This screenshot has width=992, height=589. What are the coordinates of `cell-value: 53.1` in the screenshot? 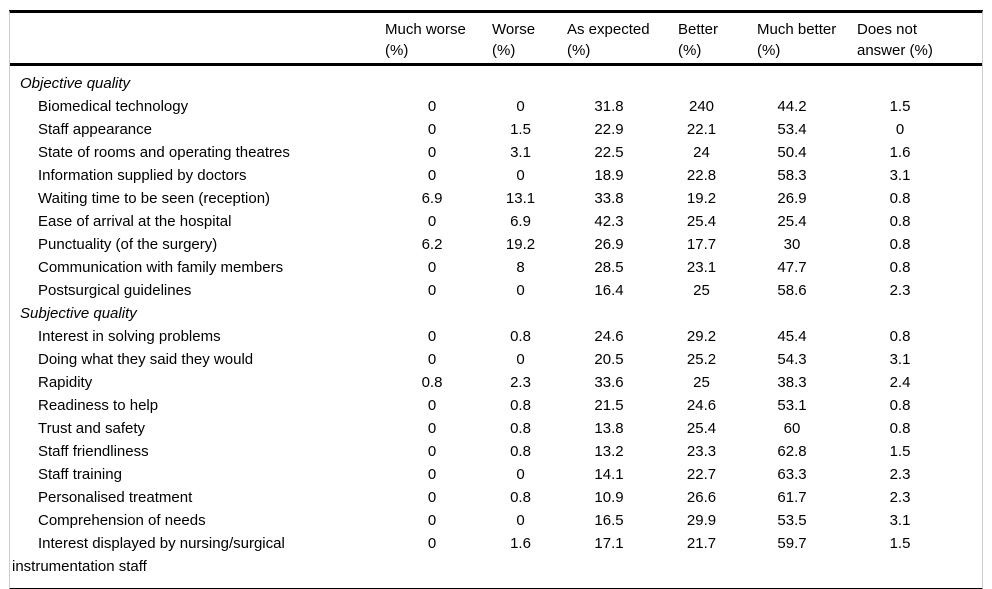 It's located at (792, 405).